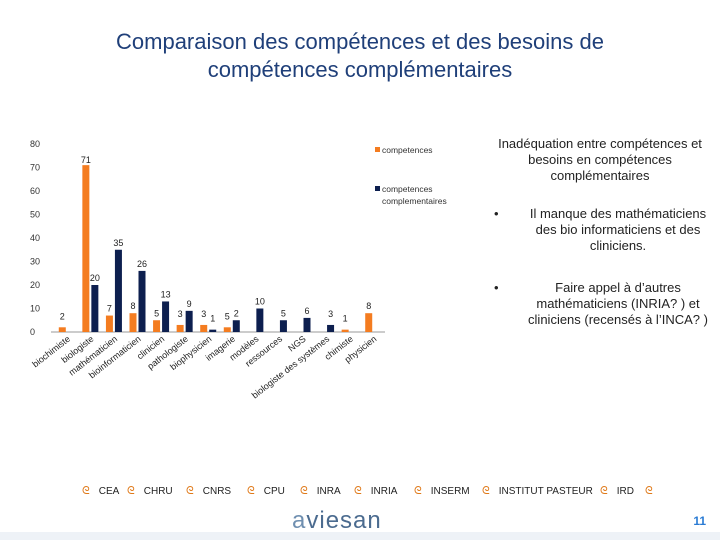 This screenshot has width=720, height=540. What do you see at coordinates (189, 304) in the screenshot?
I see `data-label: 9` at bounding box center [189, 304].